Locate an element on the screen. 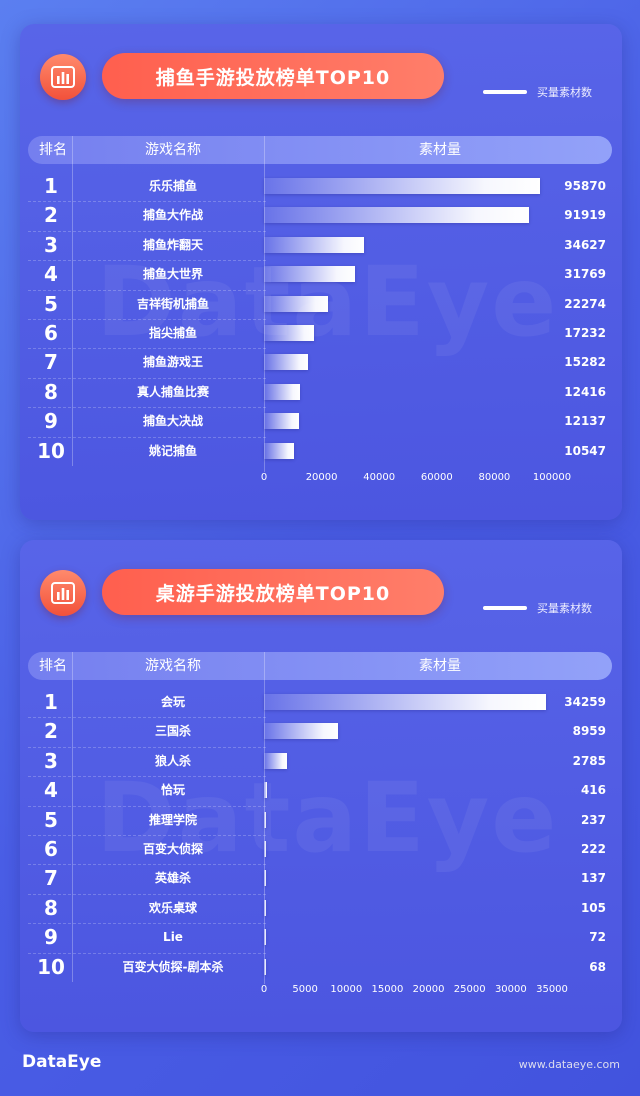 This screenshot has width=640, height=1096. game-name: 乐乐捕鱼 is located at coordinates (172, 186).